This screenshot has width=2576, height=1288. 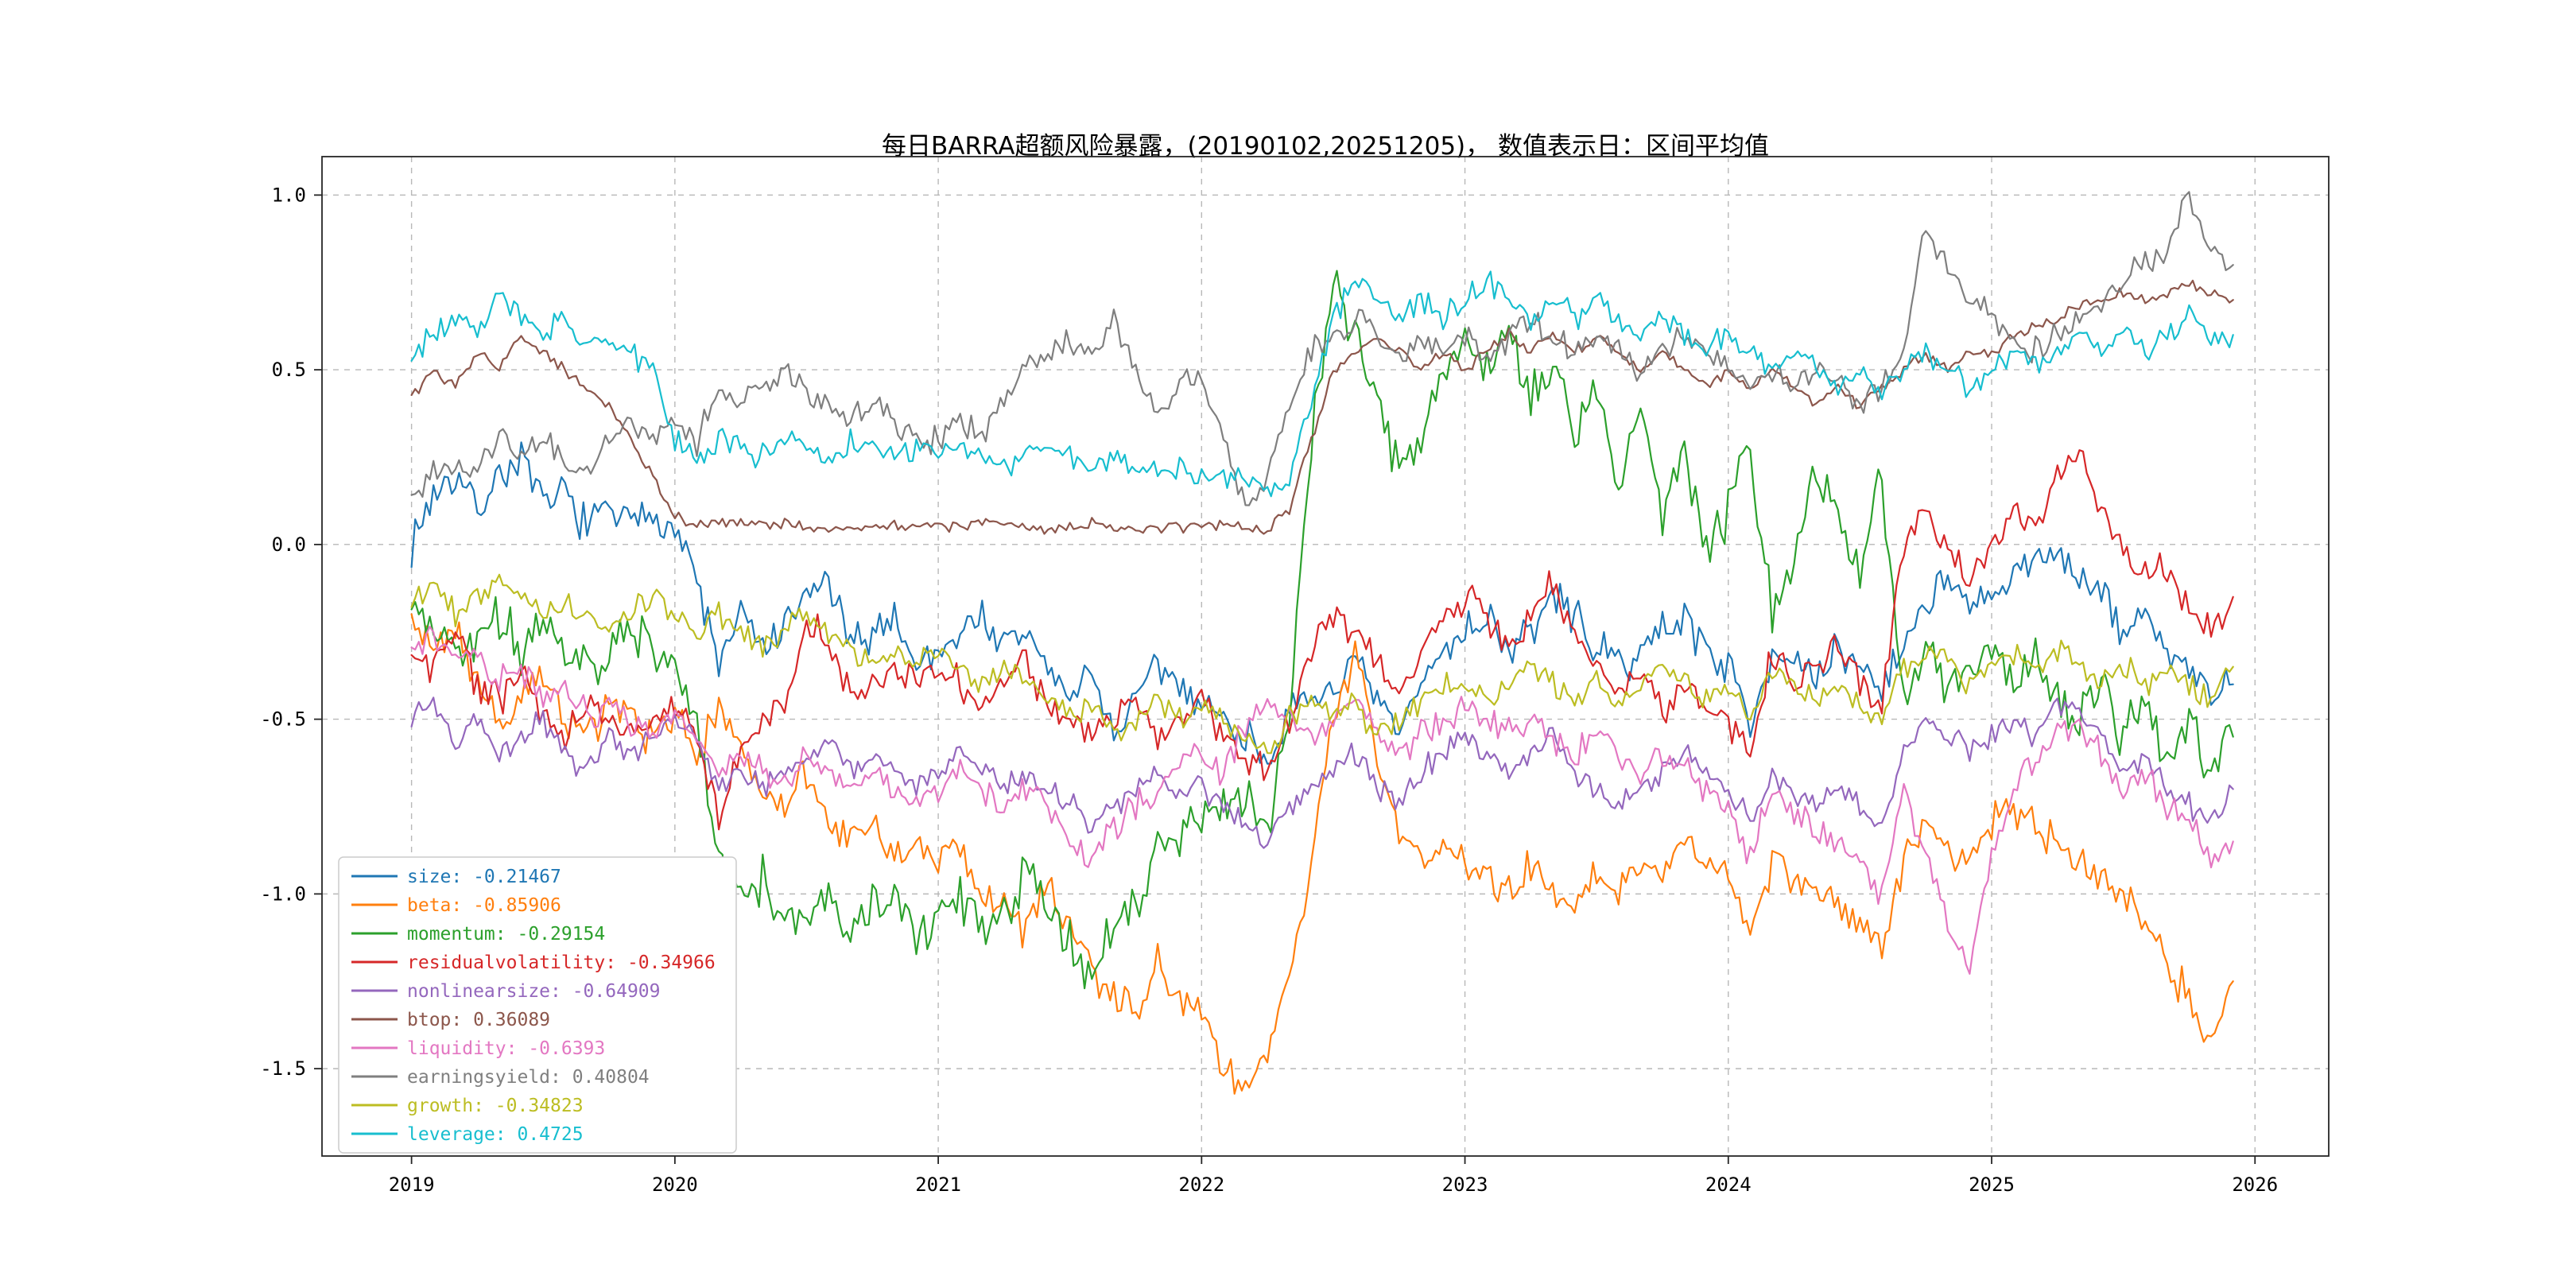 I want to click on x-tick-label-2021: 2021, so click(x=938, y=1185).